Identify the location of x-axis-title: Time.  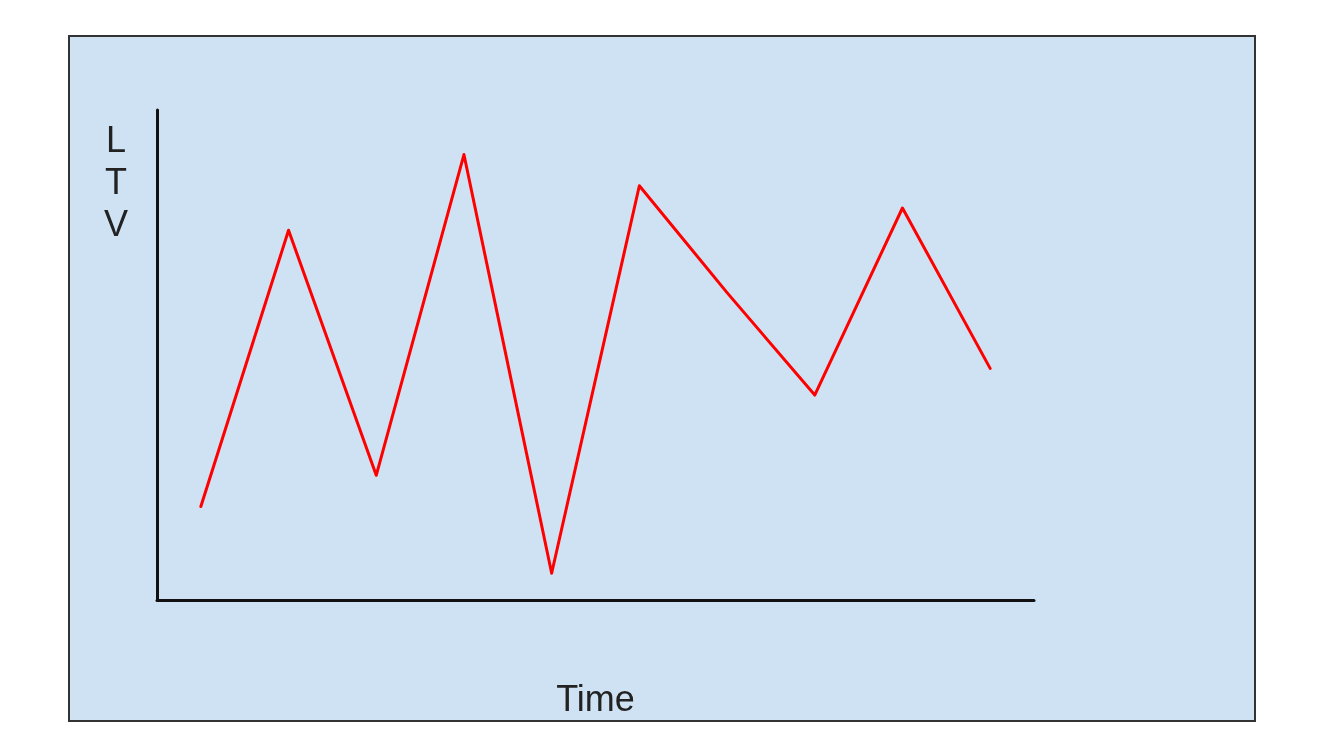
(595, 698).